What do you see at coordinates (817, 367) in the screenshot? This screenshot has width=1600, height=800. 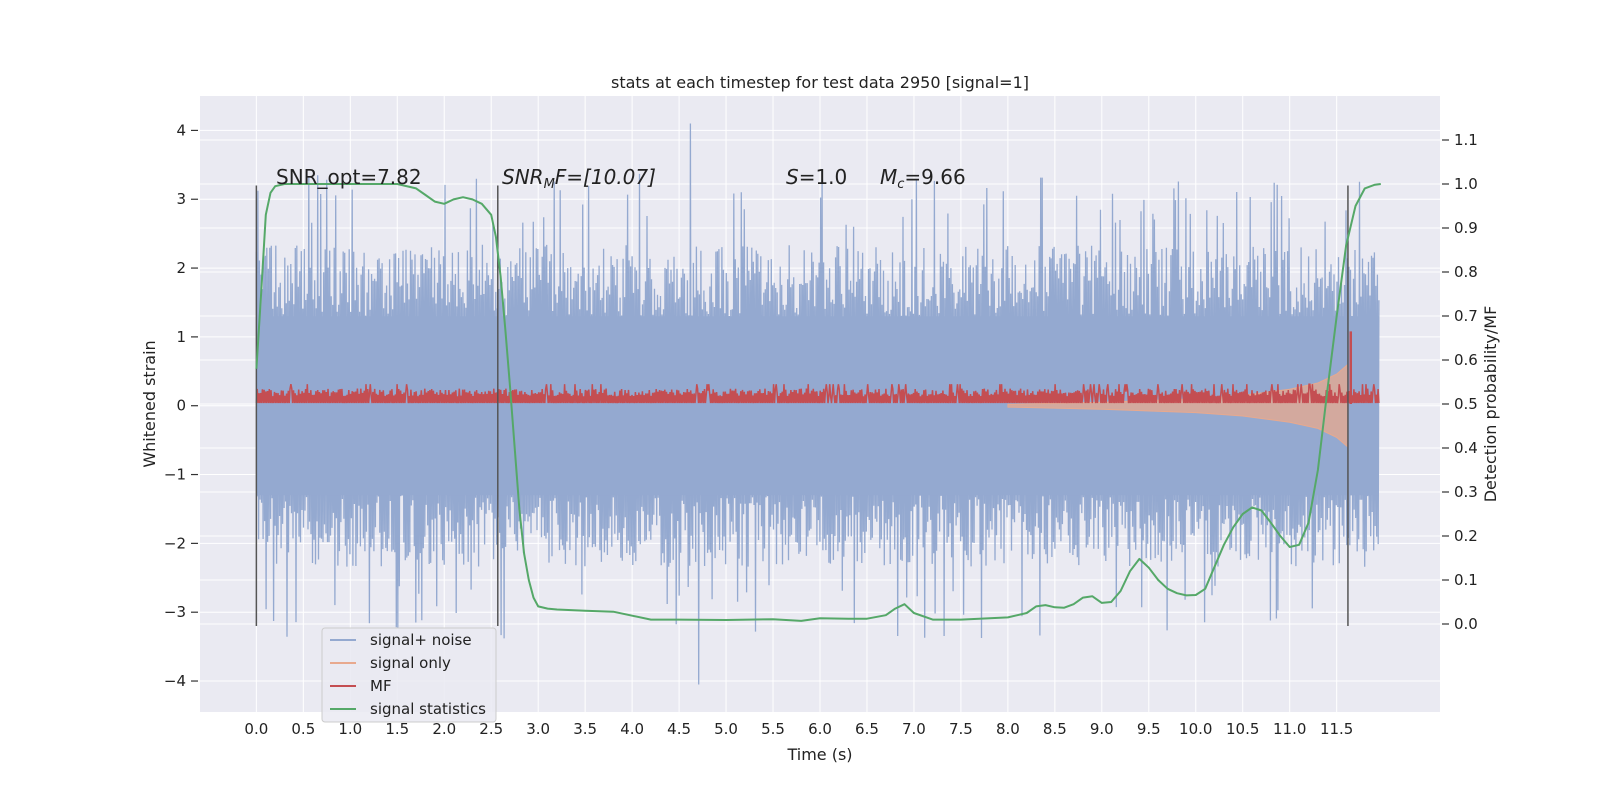 I see `mf-series` at bounding box center [817, 367].